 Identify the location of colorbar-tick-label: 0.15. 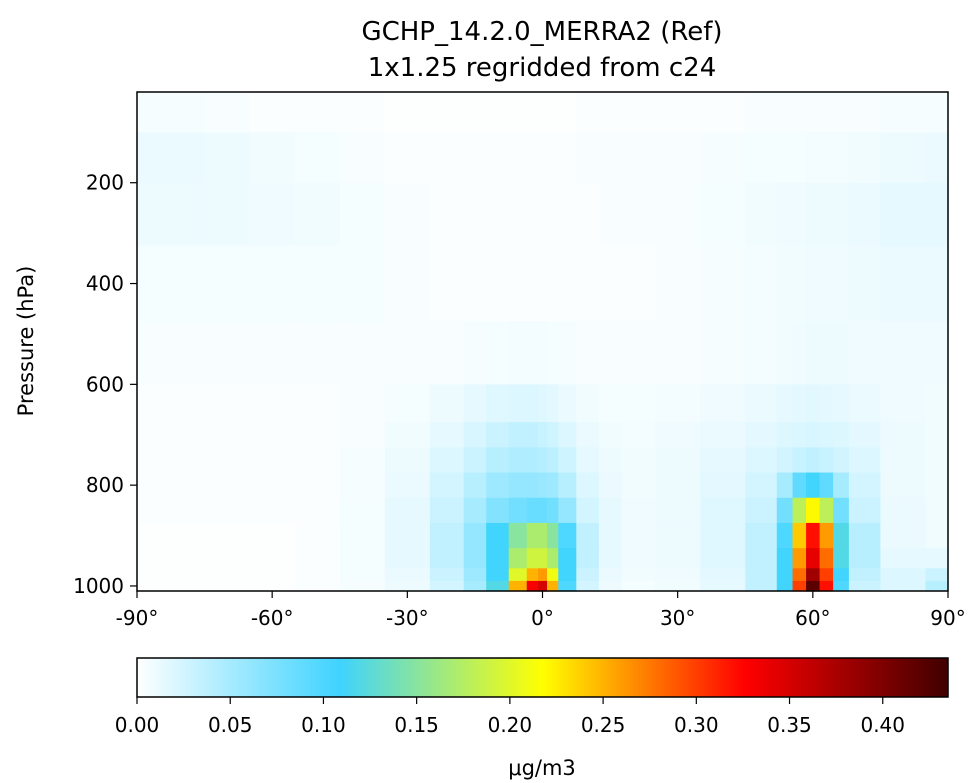
(416, 725).